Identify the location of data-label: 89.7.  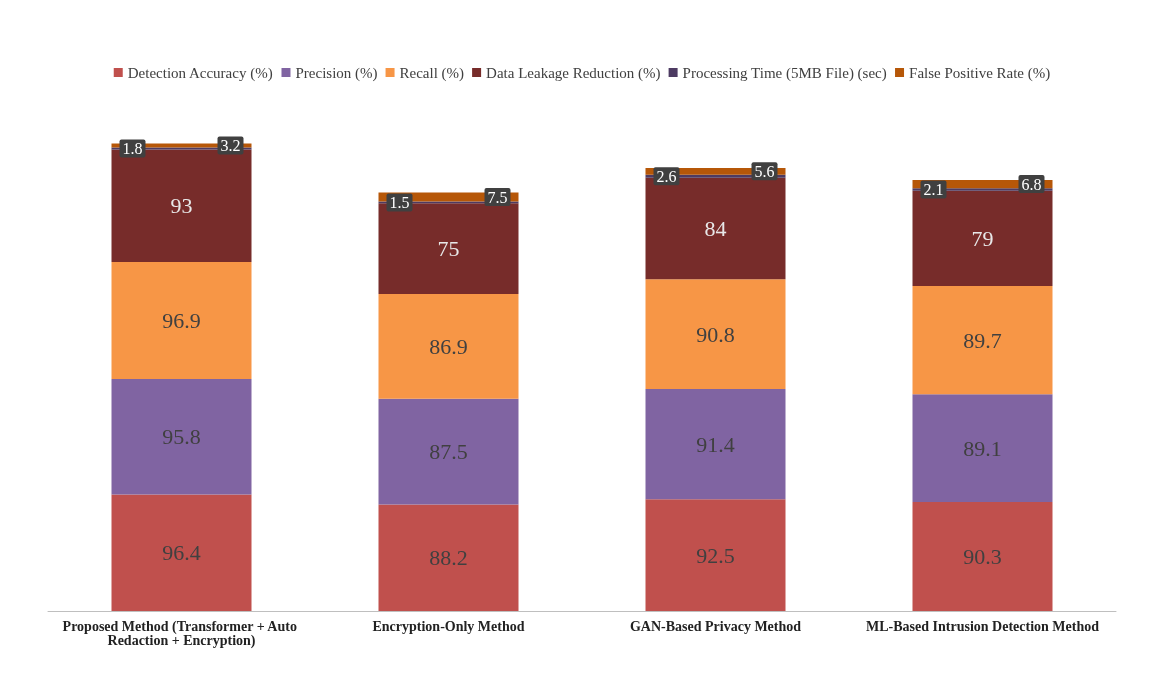
(982, 340).